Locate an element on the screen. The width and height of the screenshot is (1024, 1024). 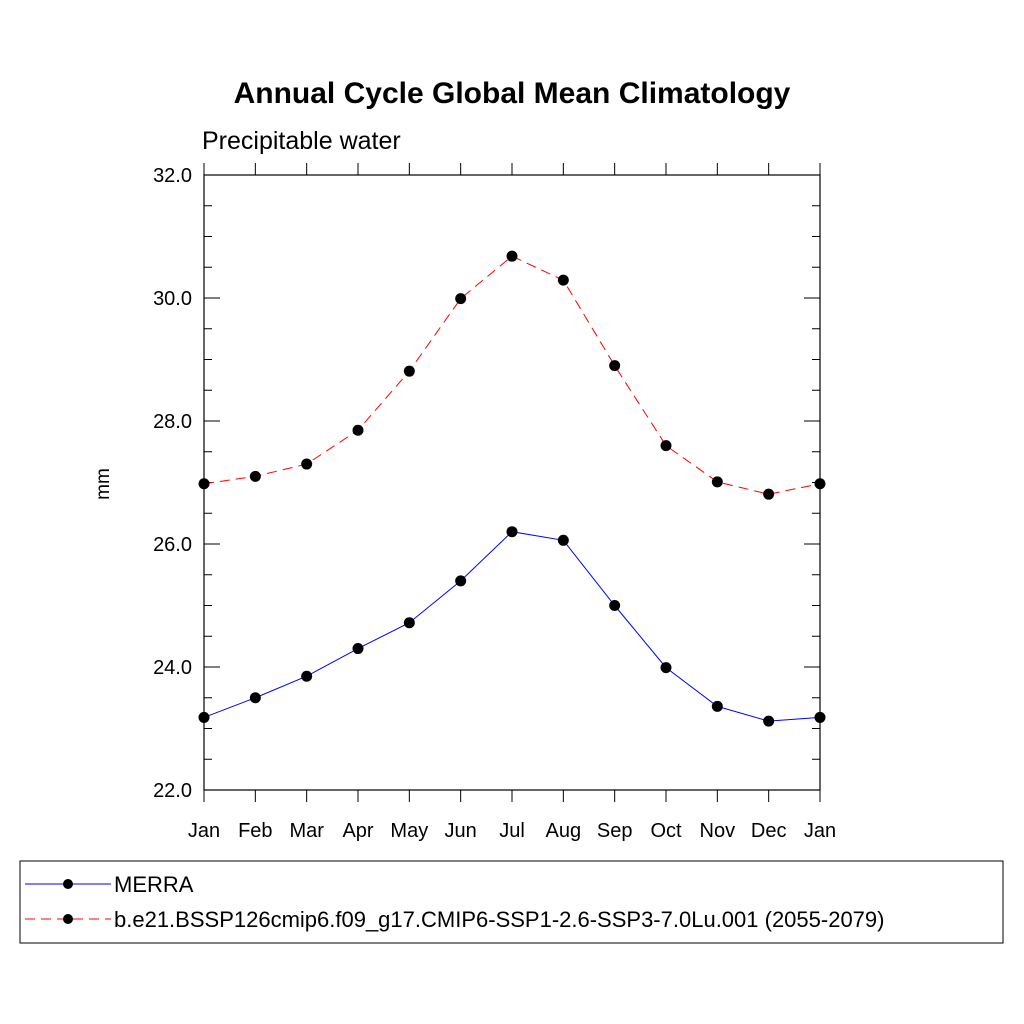
legend-marker-model is located at coordinates (68, 919).